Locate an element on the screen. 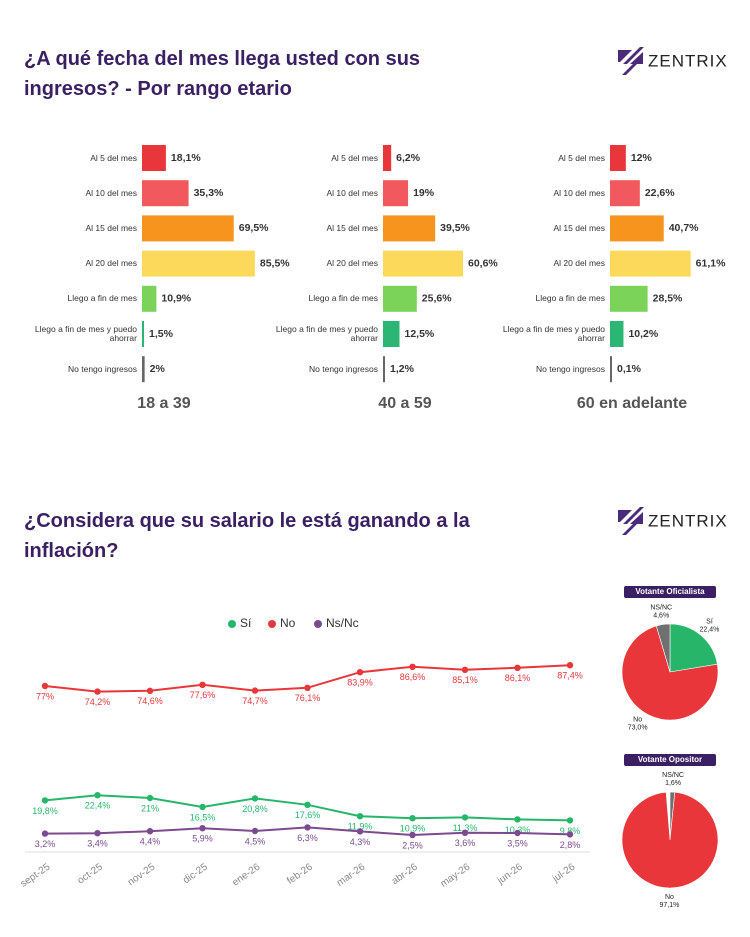  logo-bottom: ZENTRIX is located at coordinates (672, 521).